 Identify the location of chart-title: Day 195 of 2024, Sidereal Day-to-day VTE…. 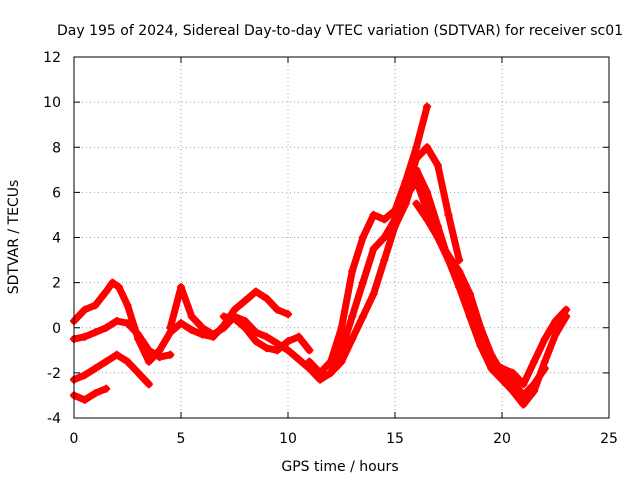
(340, 31).